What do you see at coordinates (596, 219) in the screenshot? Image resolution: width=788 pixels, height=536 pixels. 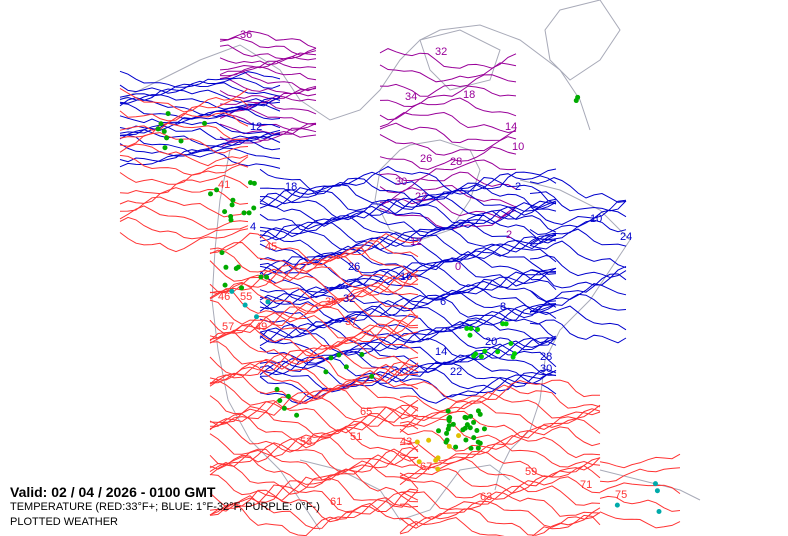 I see `contour-label: 10` at bounding box center [596, 219].